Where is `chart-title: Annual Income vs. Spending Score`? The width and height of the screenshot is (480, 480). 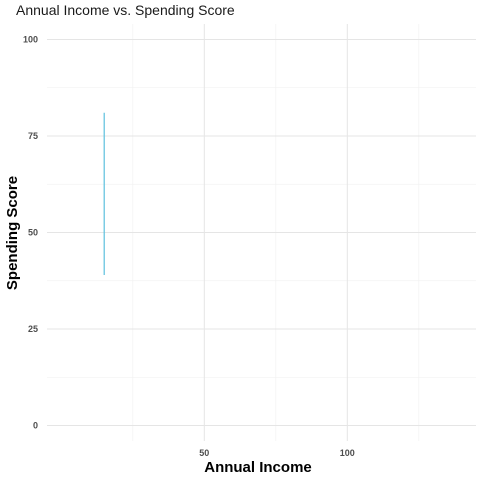
chart-title: Annual Income vs. Spending Score is located at coordinates (125, 10).